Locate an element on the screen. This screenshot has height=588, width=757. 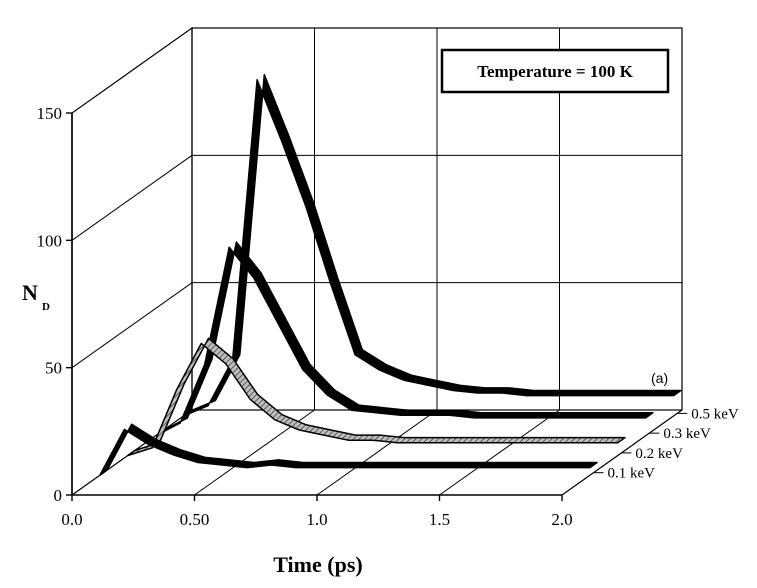
panel-annotation: (a) is located at coordinates (659, 378).